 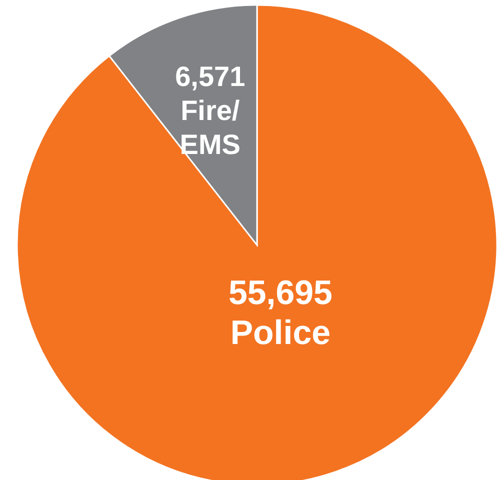 I want to click on data-label: 6,571, so click(x=210, y=76).